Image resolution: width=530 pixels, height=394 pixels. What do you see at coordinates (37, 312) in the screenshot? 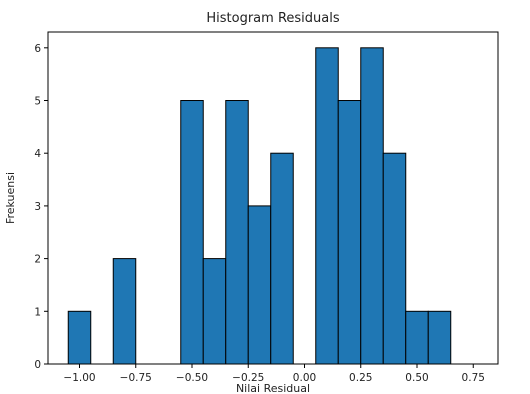
I see `y-tick-label: 1` at bounding box center [37, 312].